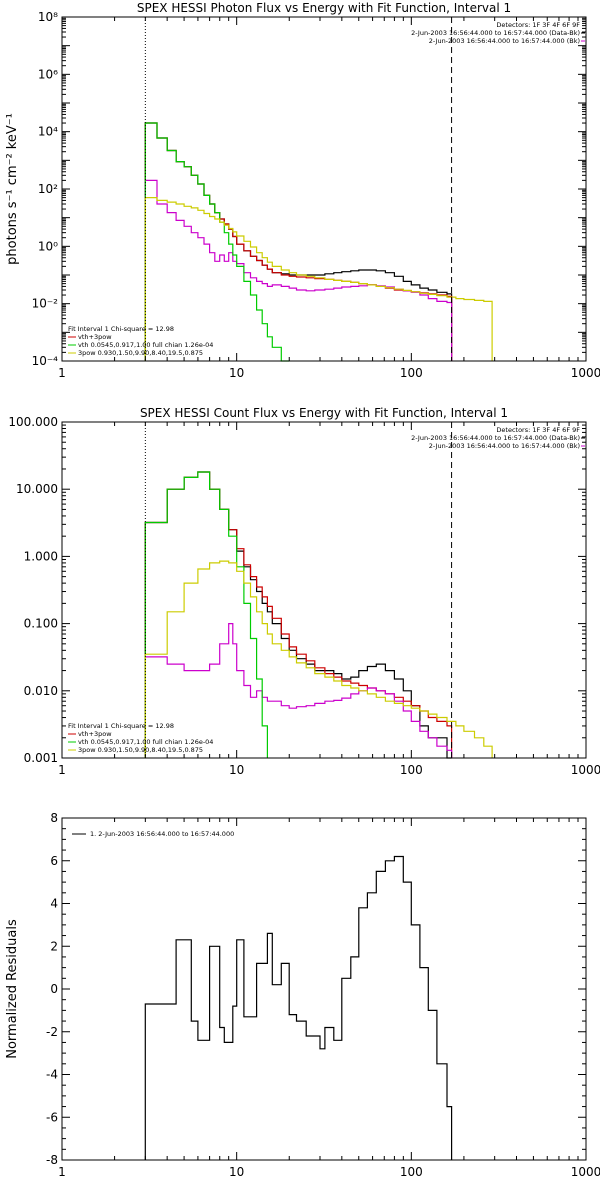 This screenshot has width=600, height=1204. I want to click on y-tick-label: 10⁶, so click(48, 74).